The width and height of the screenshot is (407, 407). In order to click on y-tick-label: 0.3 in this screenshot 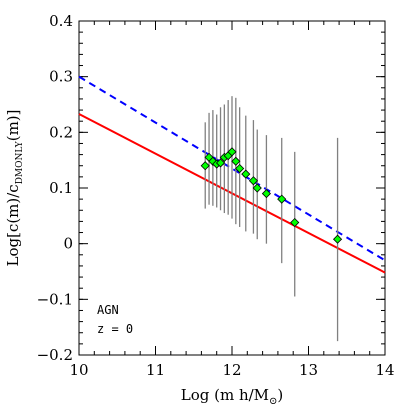, I will do `click(61, 77)`.